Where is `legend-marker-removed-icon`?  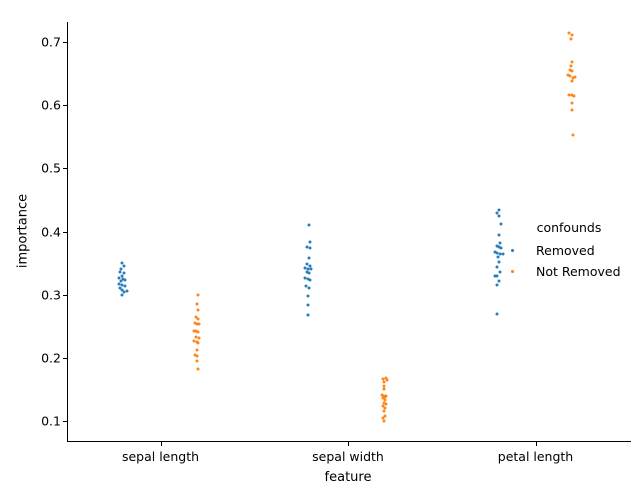
legend-marker-removed-icon is located at coordinates (512, 250).